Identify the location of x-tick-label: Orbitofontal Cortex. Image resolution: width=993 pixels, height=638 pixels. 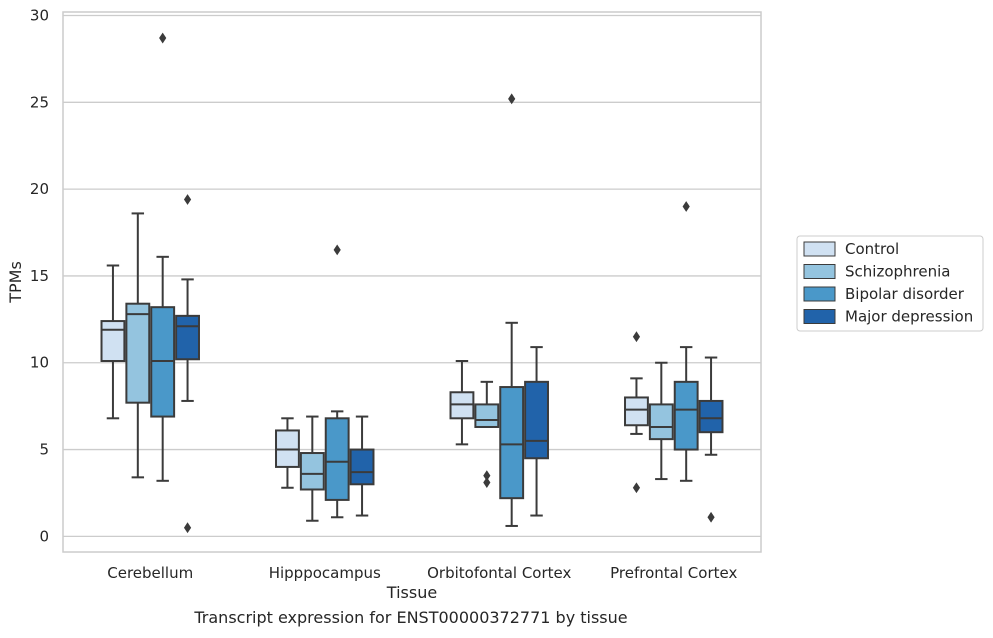
(499, 573).